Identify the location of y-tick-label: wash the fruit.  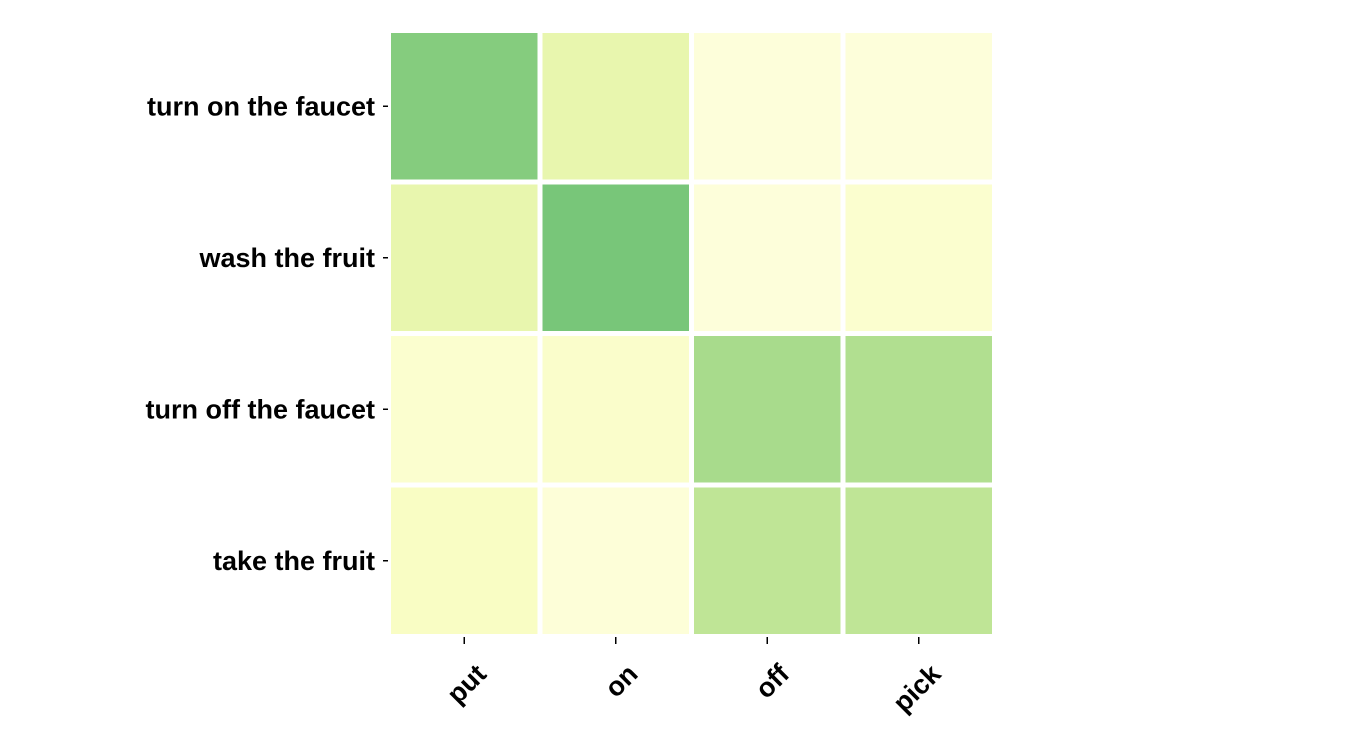
(286, 258).